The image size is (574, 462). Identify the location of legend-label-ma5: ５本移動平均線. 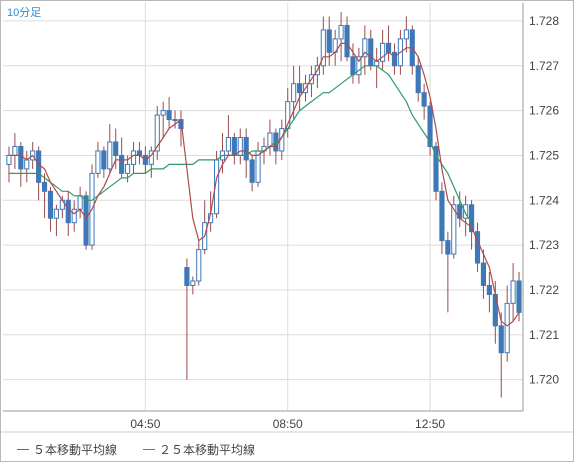
(75, 450).